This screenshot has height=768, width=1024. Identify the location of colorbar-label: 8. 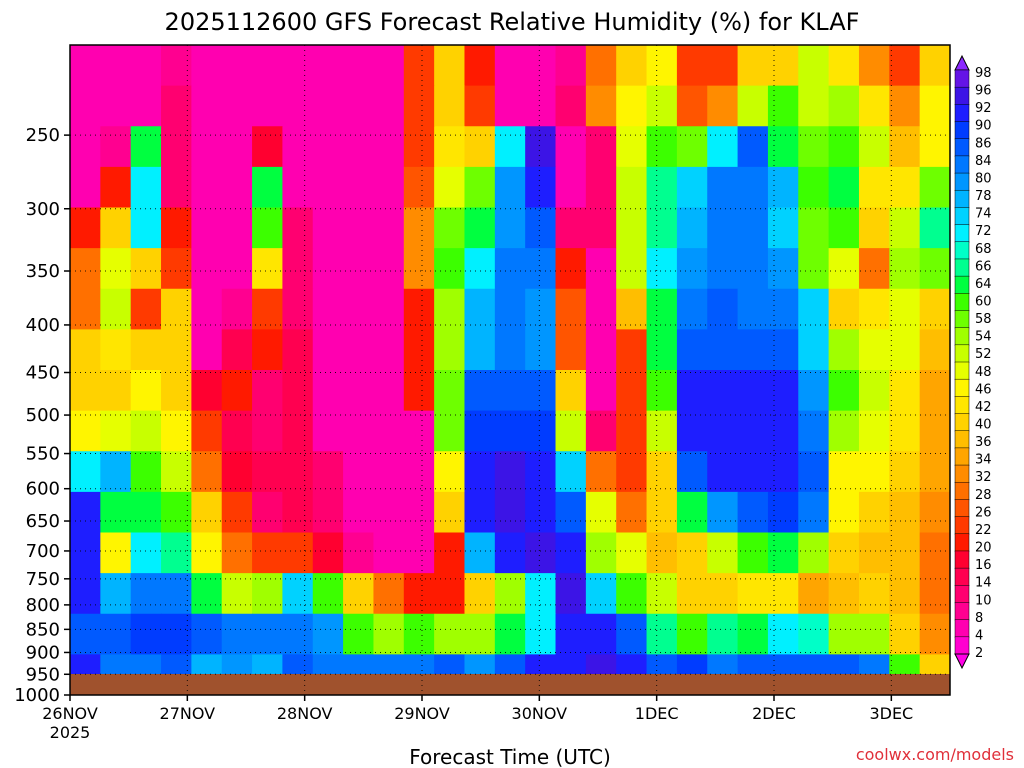
(979, 618).